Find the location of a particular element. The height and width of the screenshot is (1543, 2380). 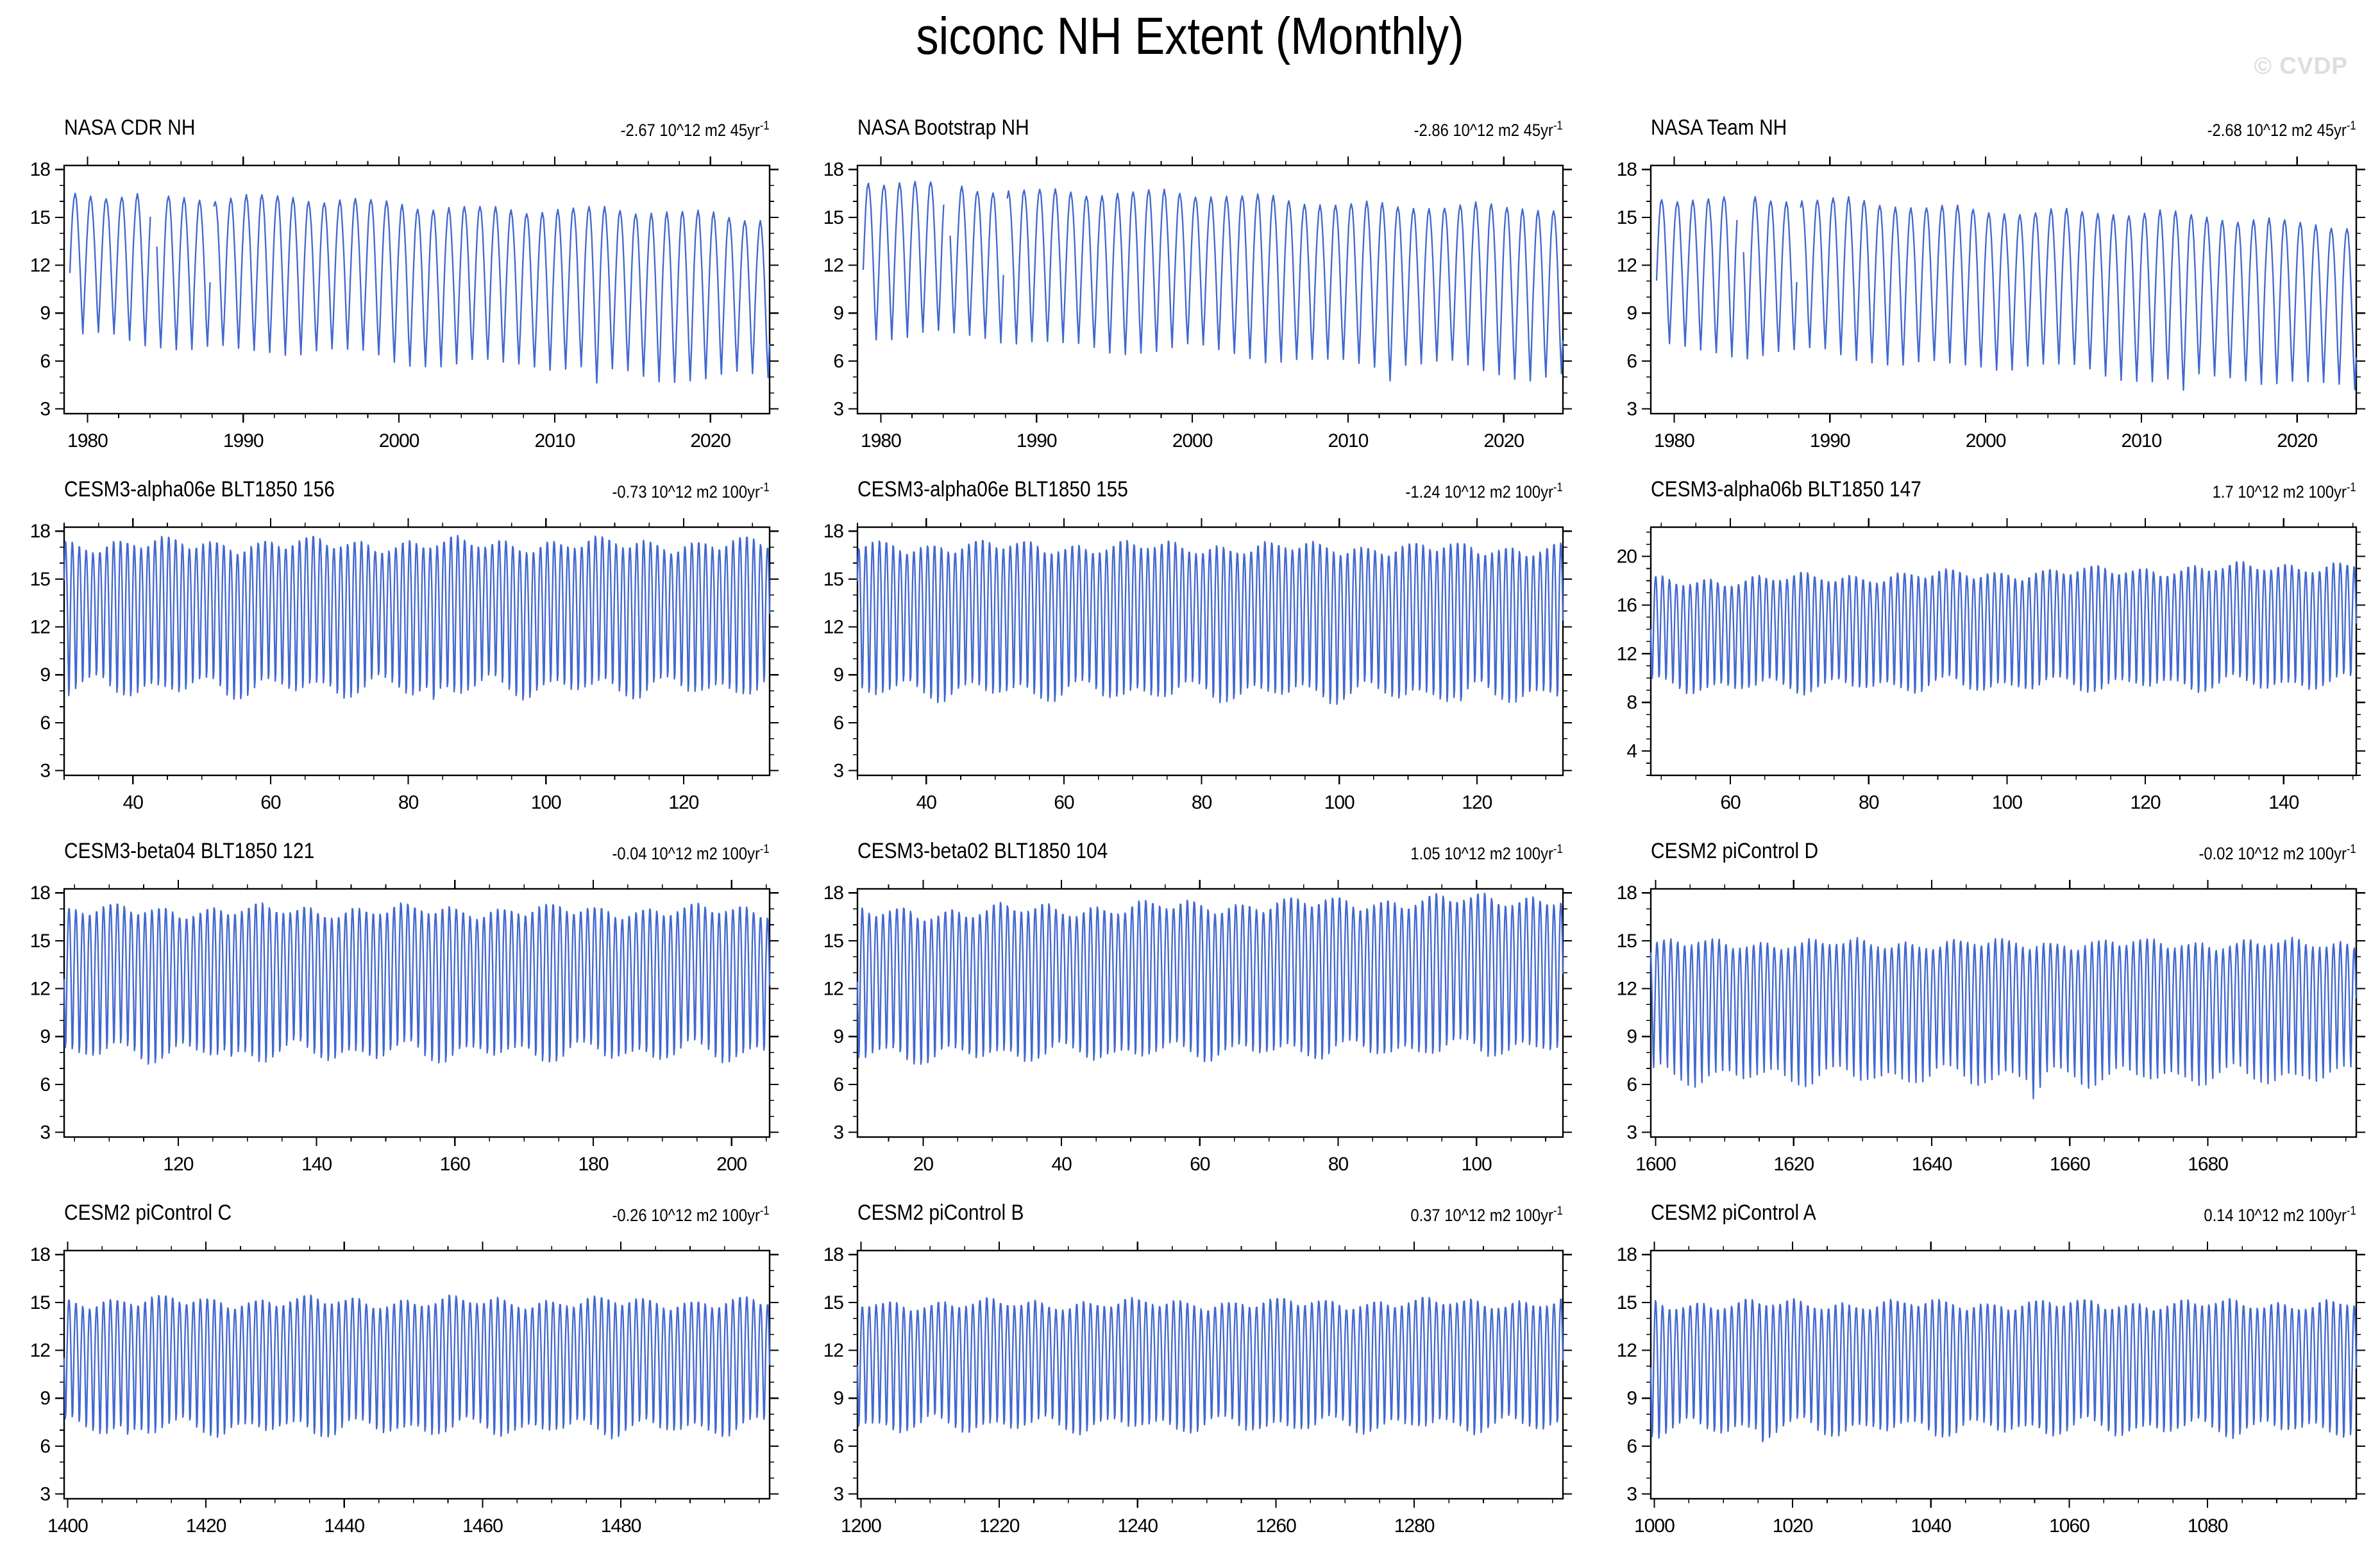

panel-title-text: CESM2 piControl A is located at coordinates (1733, 1213).